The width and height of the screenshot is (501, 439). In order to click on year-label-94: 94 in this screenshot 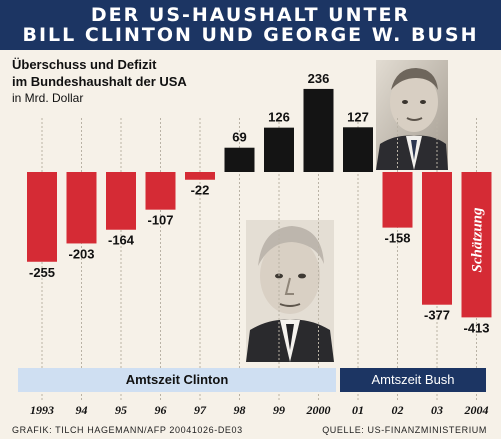, I will do `click(82, 410)`.